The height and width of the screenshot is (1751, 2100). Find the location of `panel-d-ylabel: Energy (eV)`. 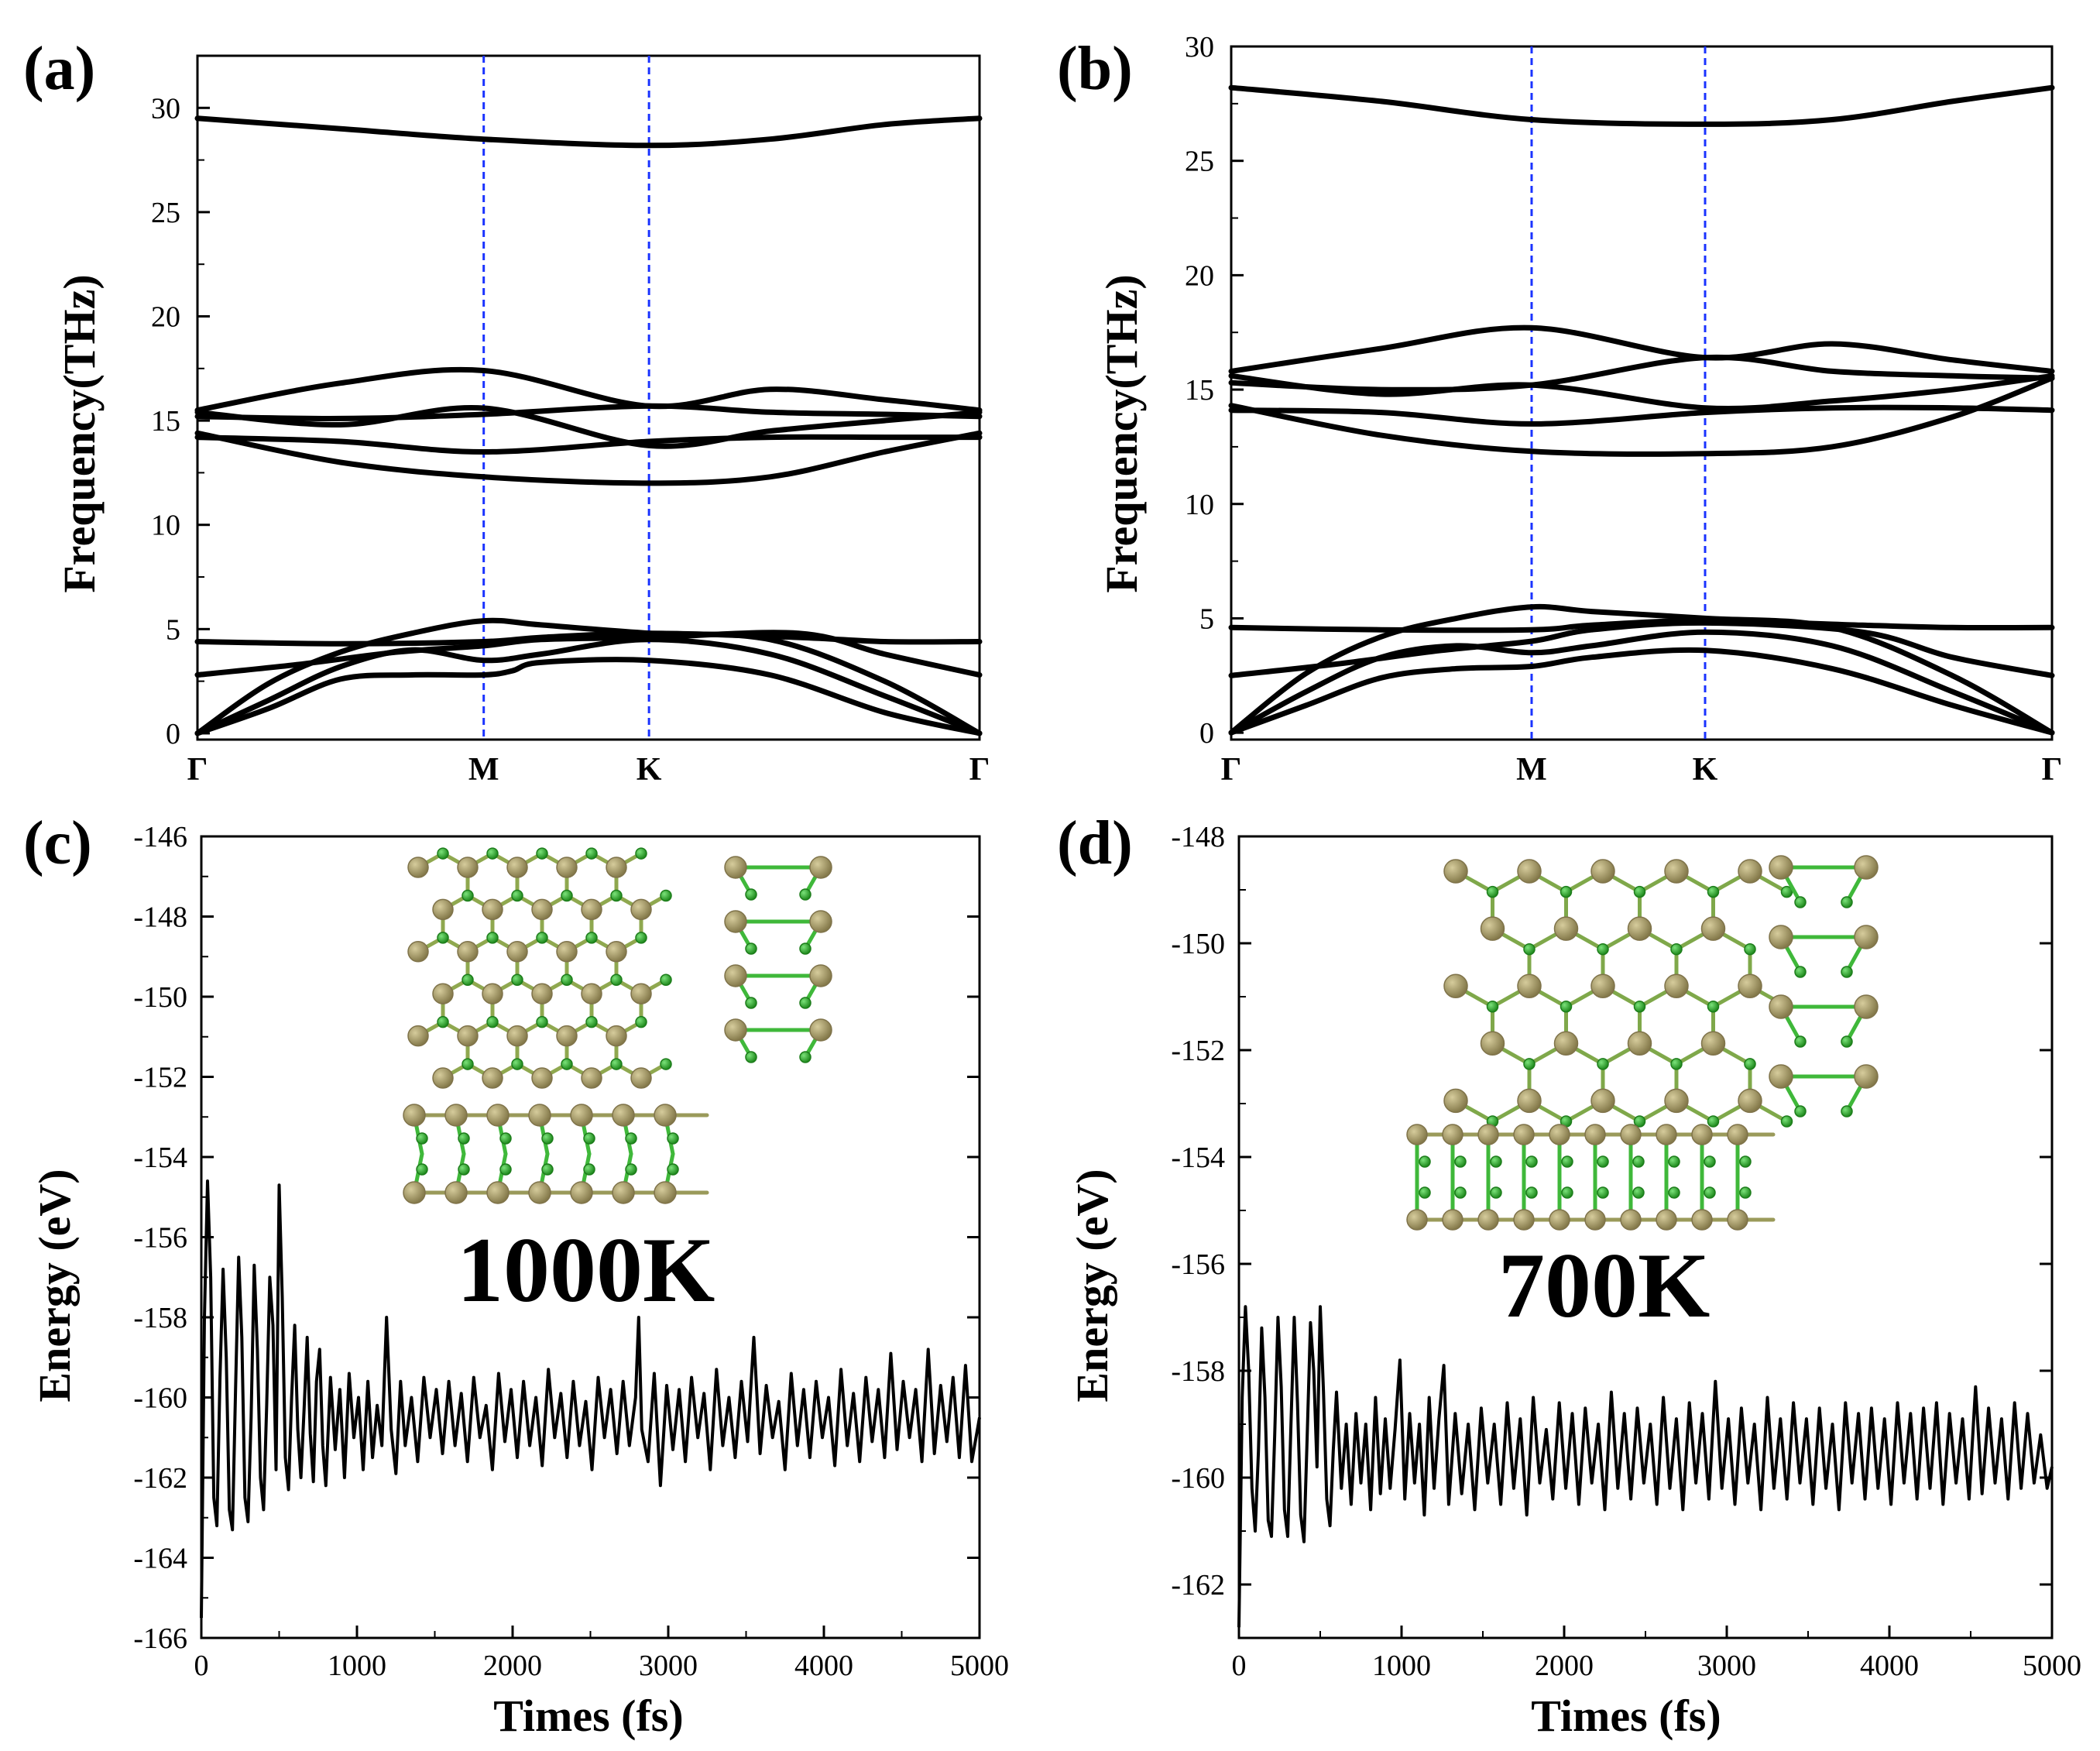

panel-d-ylabel: Energy (eV) is located at coordinates (1092, 1286).